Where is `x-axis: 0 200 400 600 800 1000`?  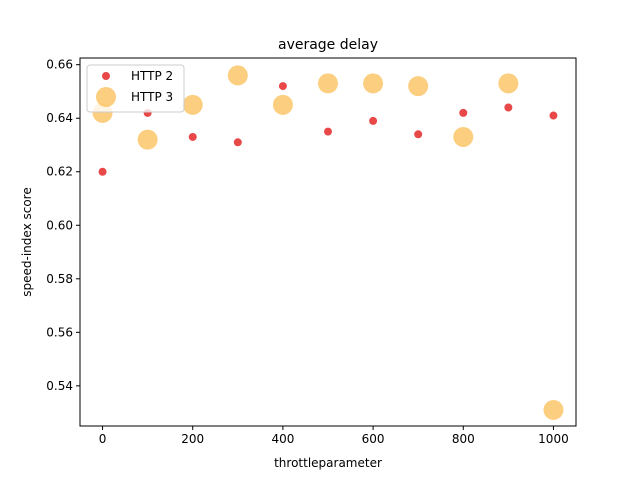
x-axis: 0 200 400 600 800 1000 is located at coordinates (334, 436).